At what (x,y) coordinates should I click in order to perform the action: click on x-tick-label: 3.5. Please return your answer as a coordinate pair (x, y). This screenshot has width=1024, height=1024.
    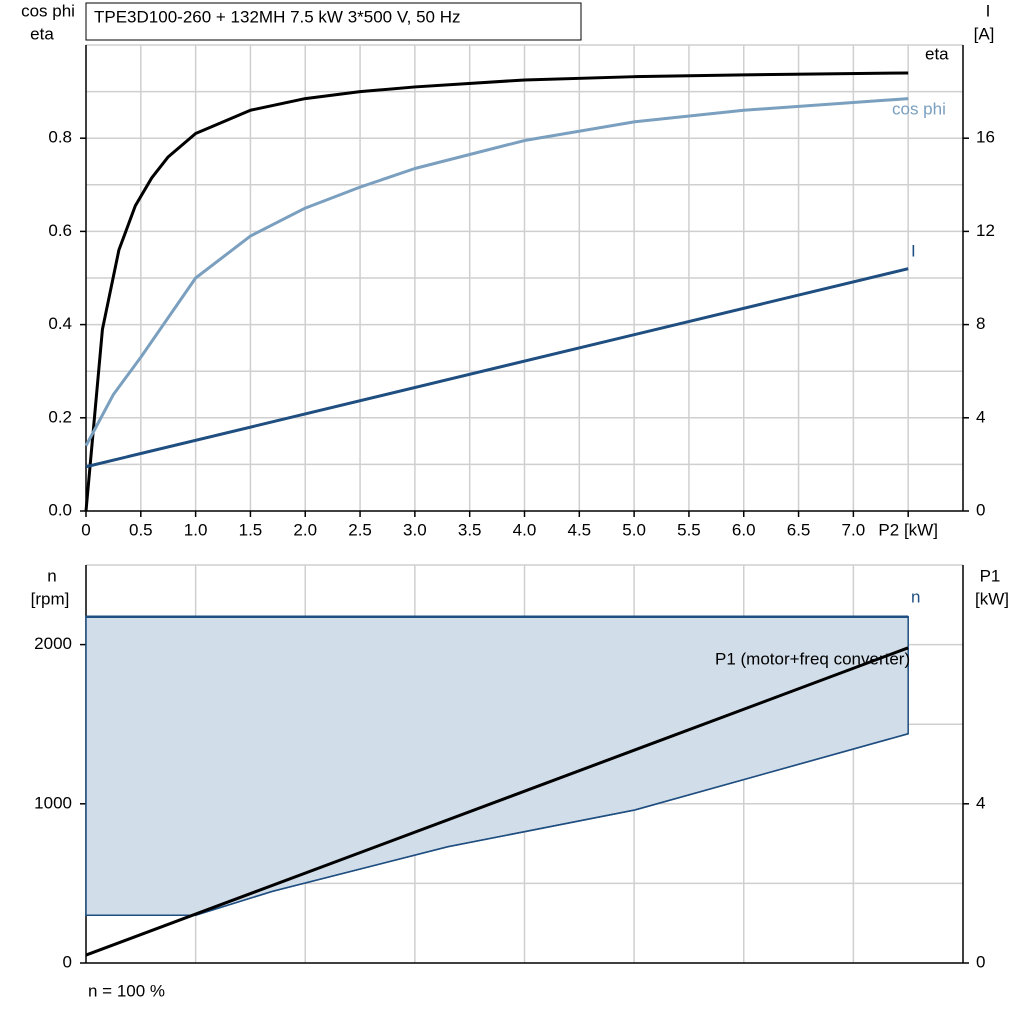
    Looking at the image, I should click on (470, 529).